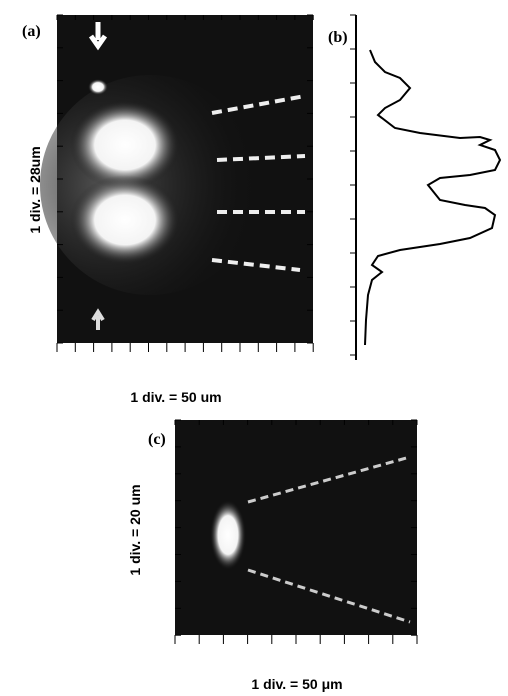 The height and width of the screenshot is (696, 508). What do you see at coordinates (433, 197) in the screenshot?
I see `profile-curve` at bounding box center [433, 197].